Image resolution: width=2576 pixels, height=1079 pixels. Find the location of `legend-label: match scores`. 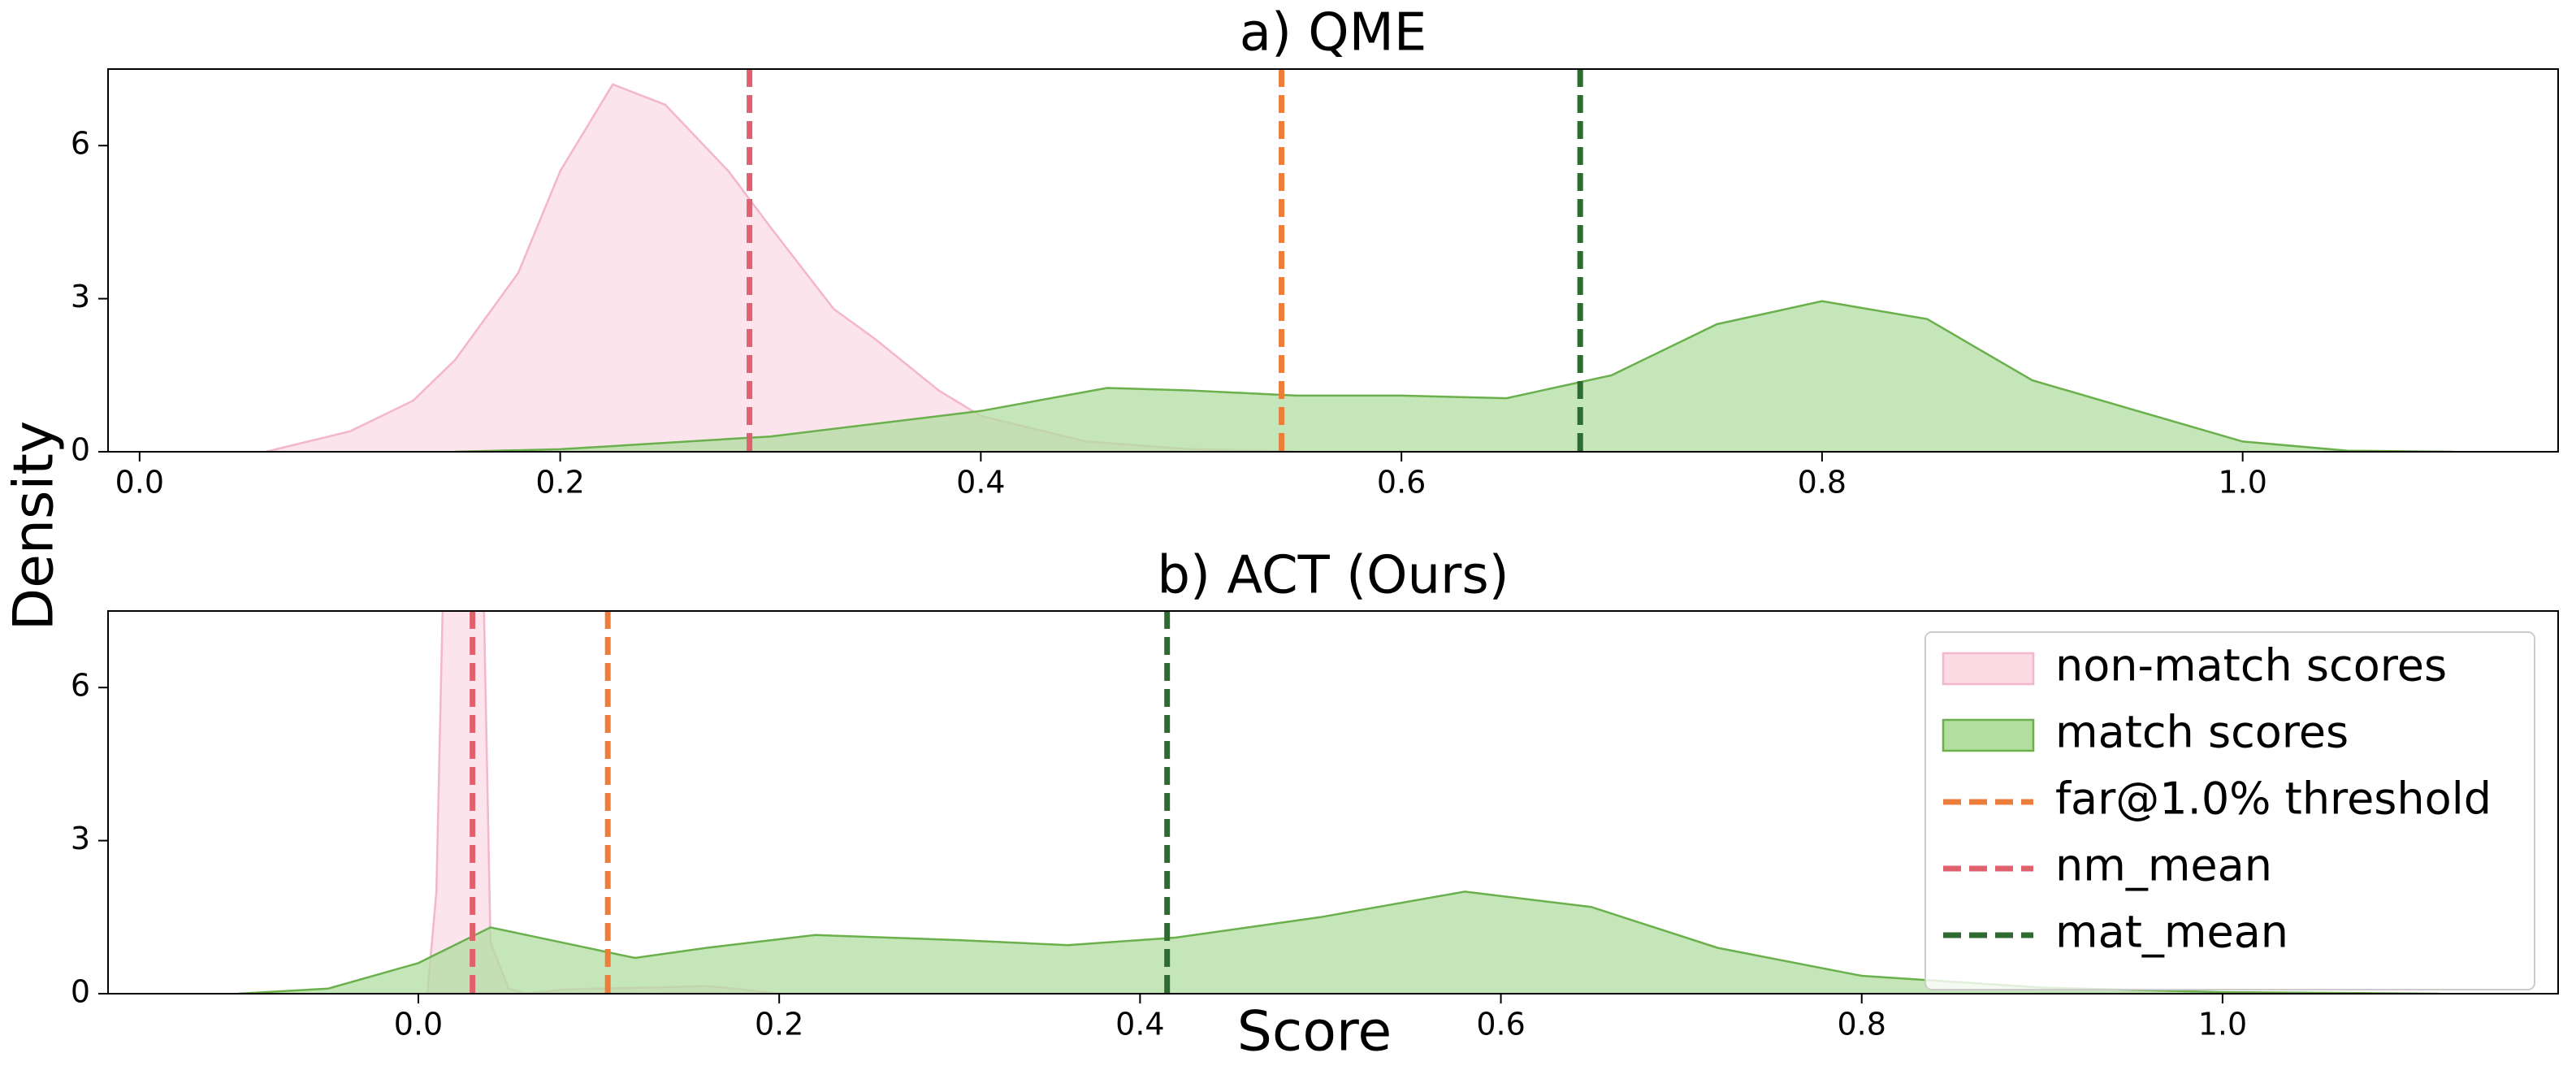

legend-label: match scores is located at coordinates (2202, 732).